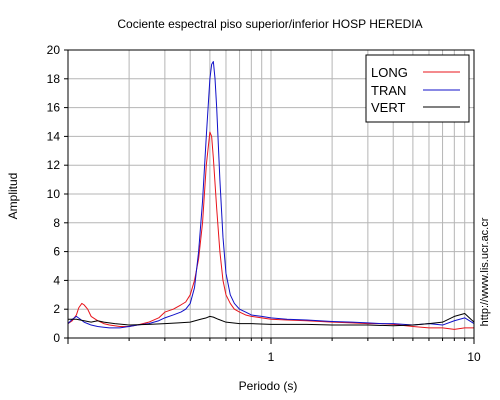 This screenshot has width=500, height=400. I want to click on y-tick-label: 8, so click(56, 223).